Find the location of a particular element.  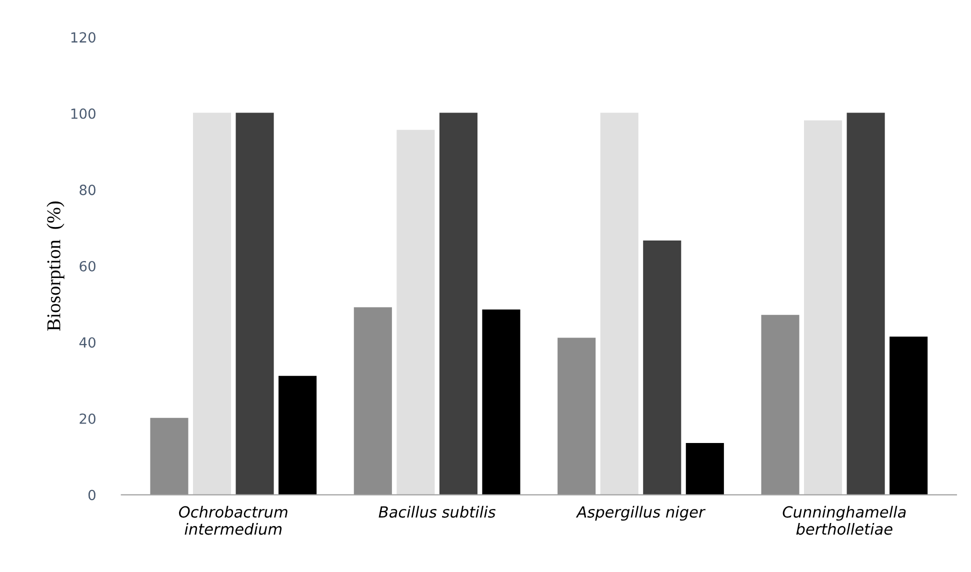

x-tick-label: Cunninghamella bertholletiae is located at coordinates (844, 520).